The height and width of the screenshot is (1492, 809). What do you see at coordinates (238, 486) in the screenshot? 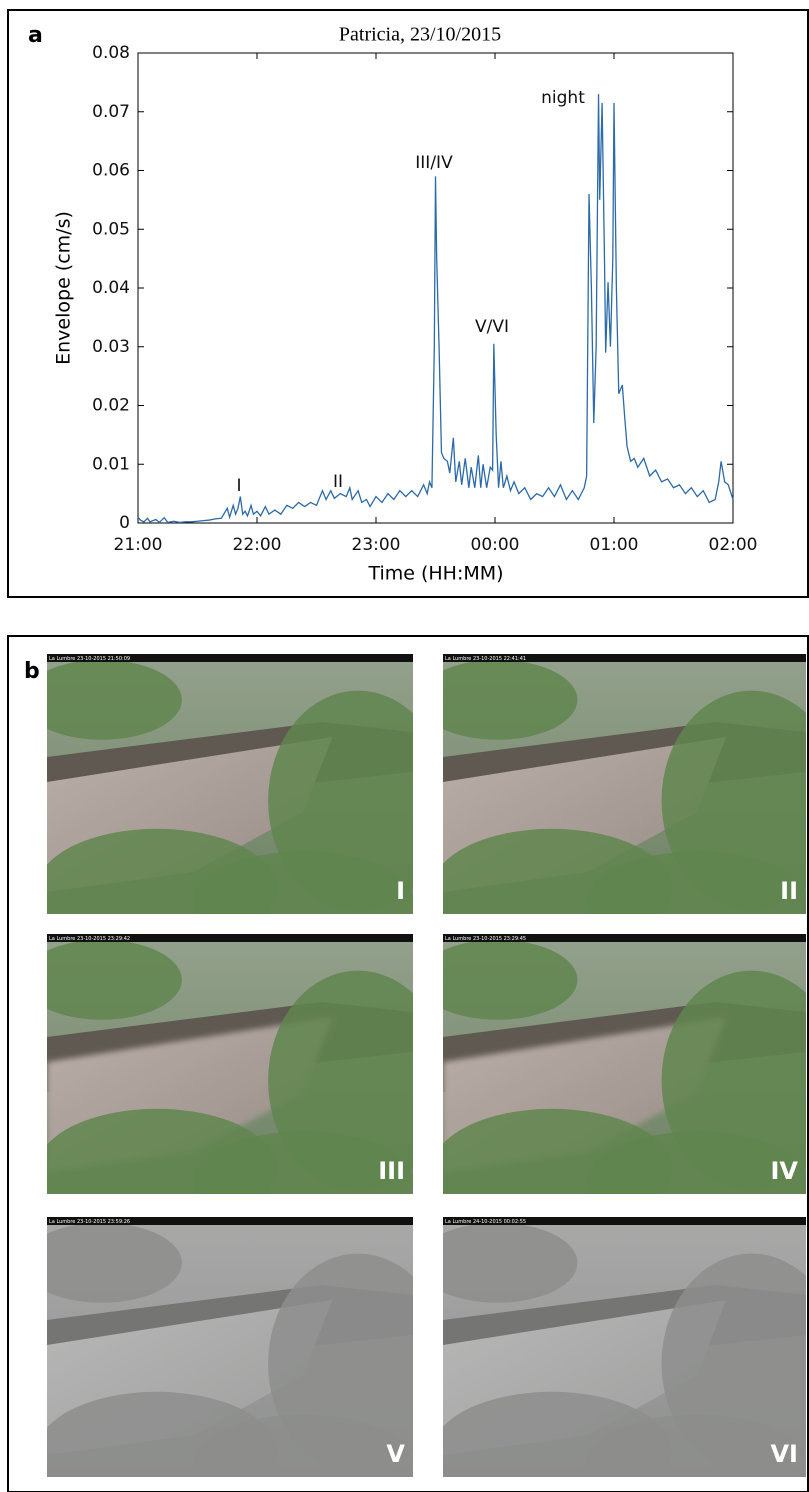
I see `peak-annotation: I` at bounding box center [238, 486].